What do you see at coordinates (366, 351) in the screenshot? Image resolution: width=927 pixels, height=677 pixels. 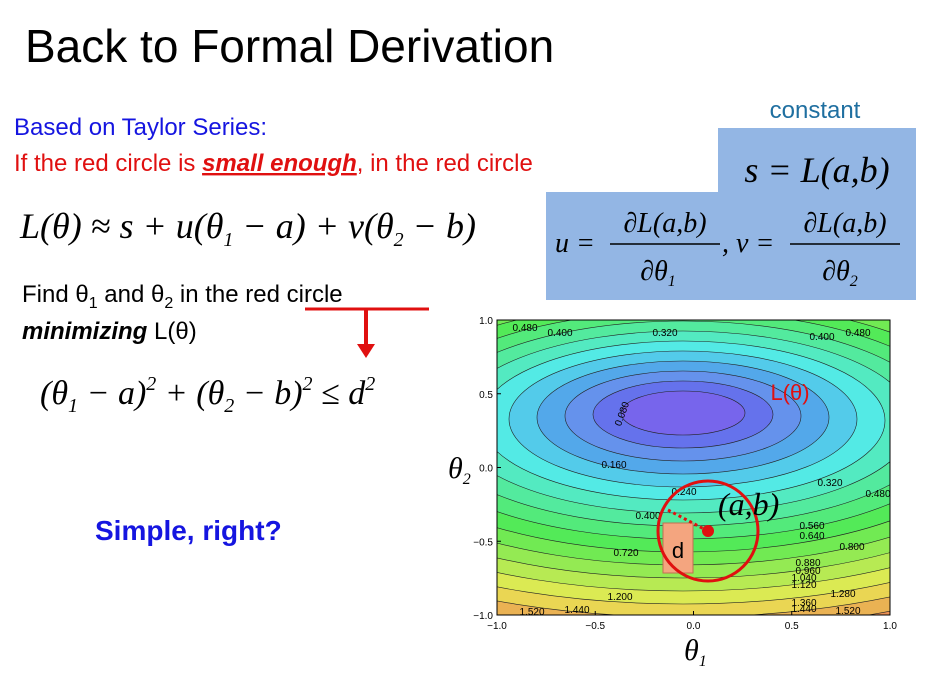 I see `arrow-head` at bounding box center [366, 351].